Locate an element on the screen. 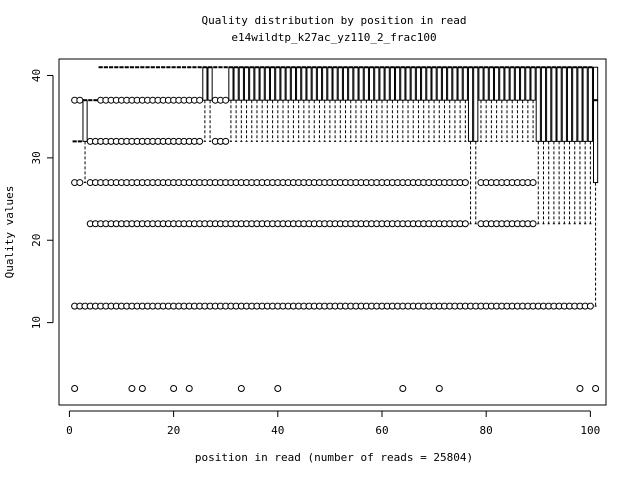  x-tick-label: 100 is located at coordinates (590, 430).